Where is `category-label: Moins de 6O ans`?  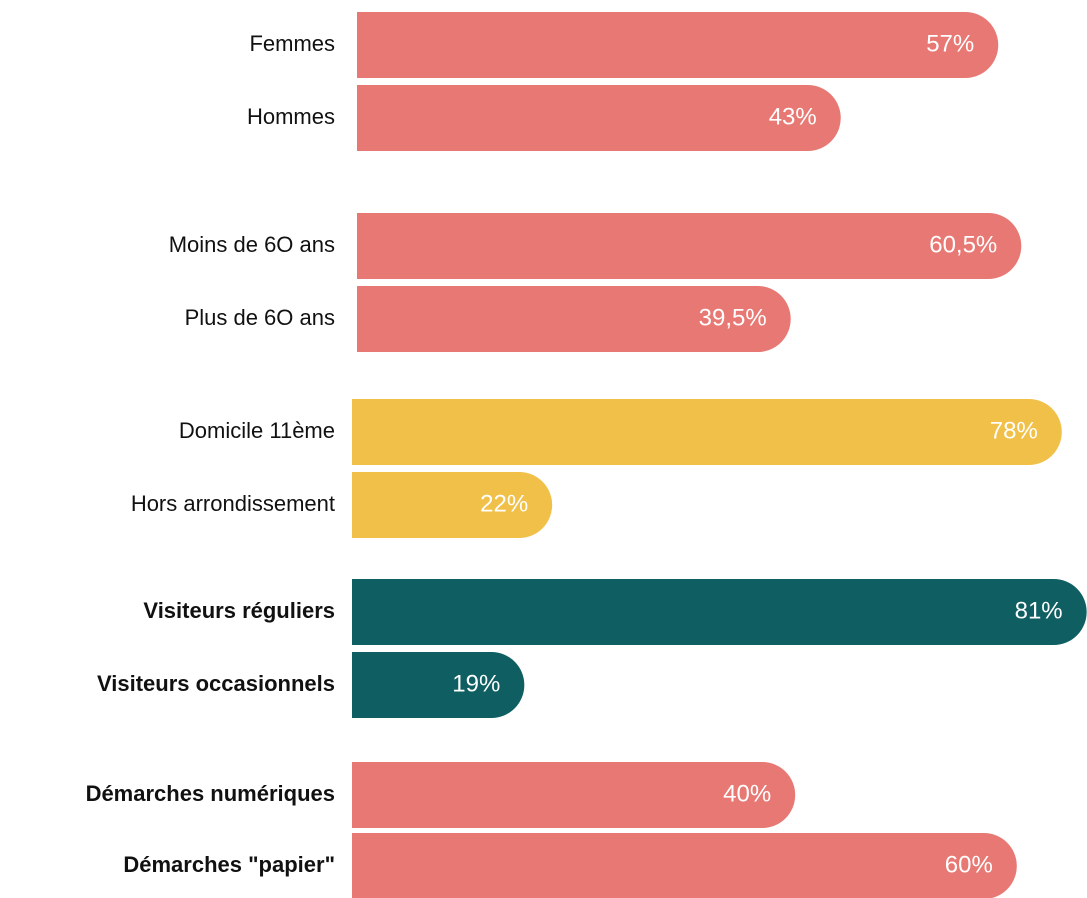 category-label: Moins de 6O ans is located at coordinates (252, 244).